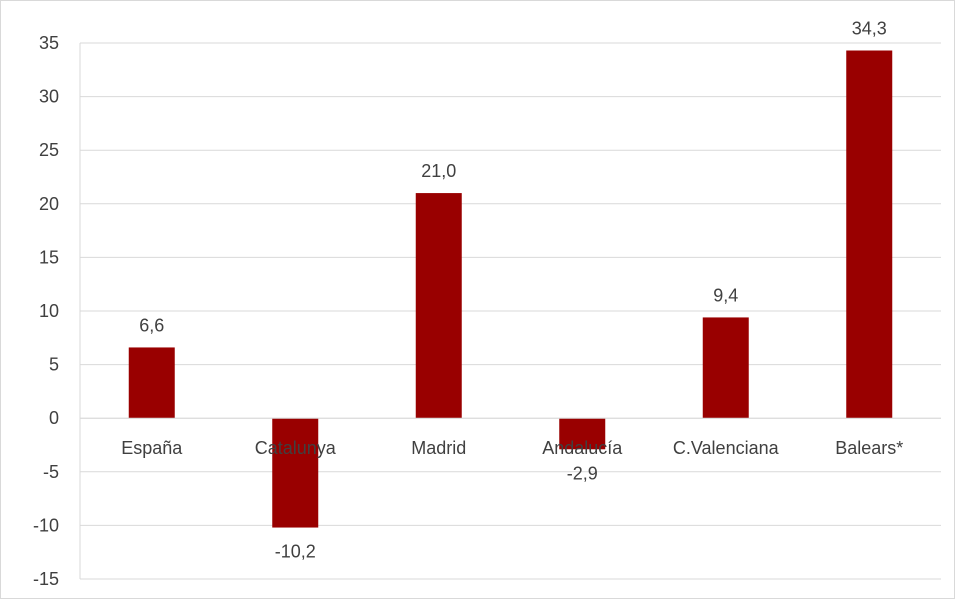 This screenshot has width=955, height=600. What do you see at coordinates (869, 448) in the screenshot?
I see `category-label: Balears*` at bounding box center [869, 448].